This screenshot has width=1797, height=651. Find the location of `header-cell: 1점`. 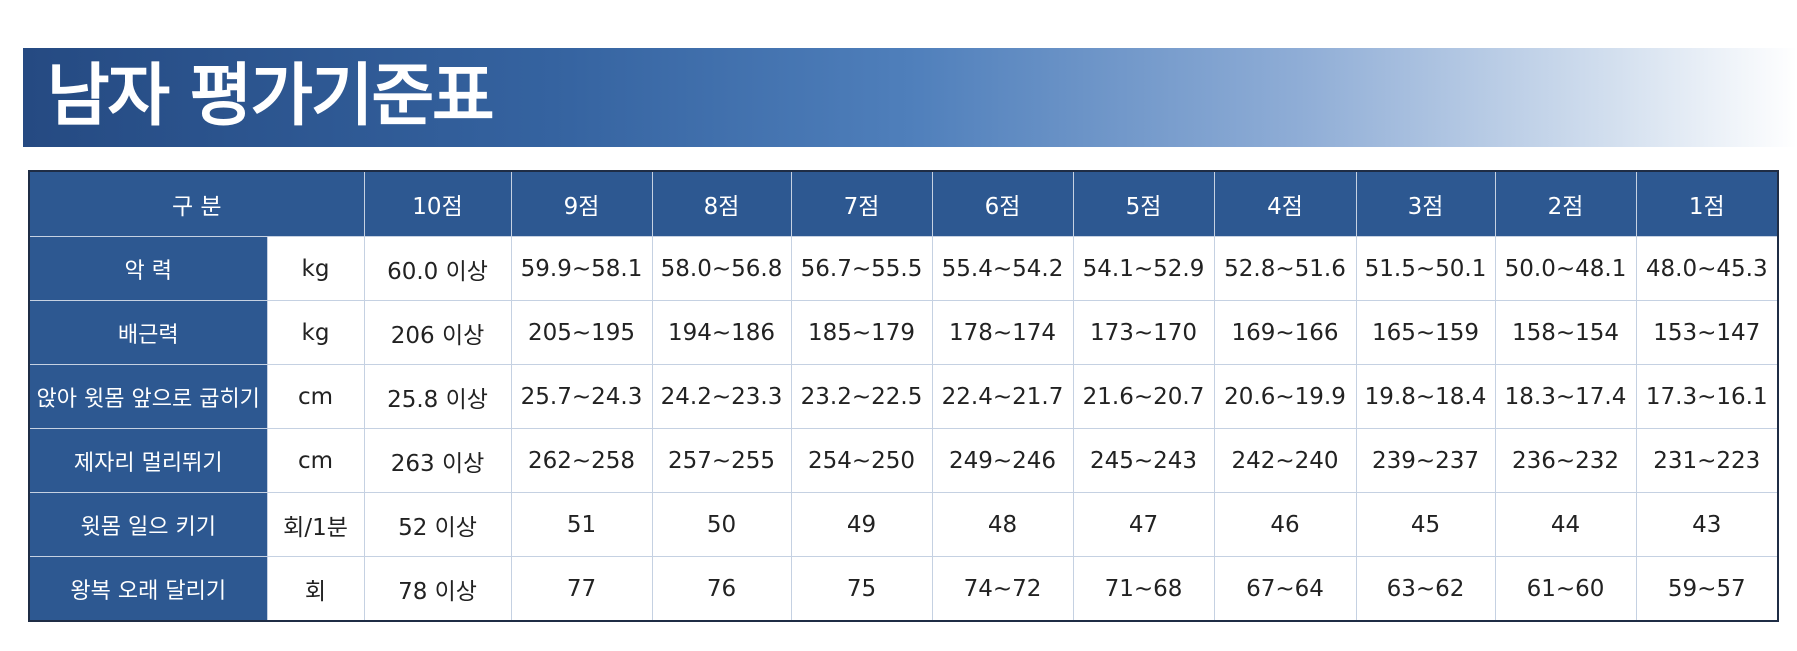

header-cell: 1점 is located at coordinates (1707, 203).